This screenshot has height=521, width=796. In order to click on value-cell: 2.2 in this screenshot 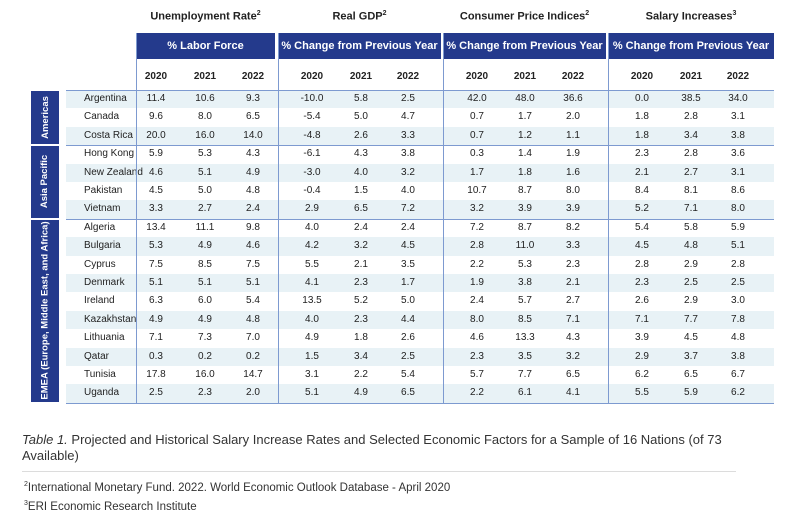, I will do `click(477, 264)`.